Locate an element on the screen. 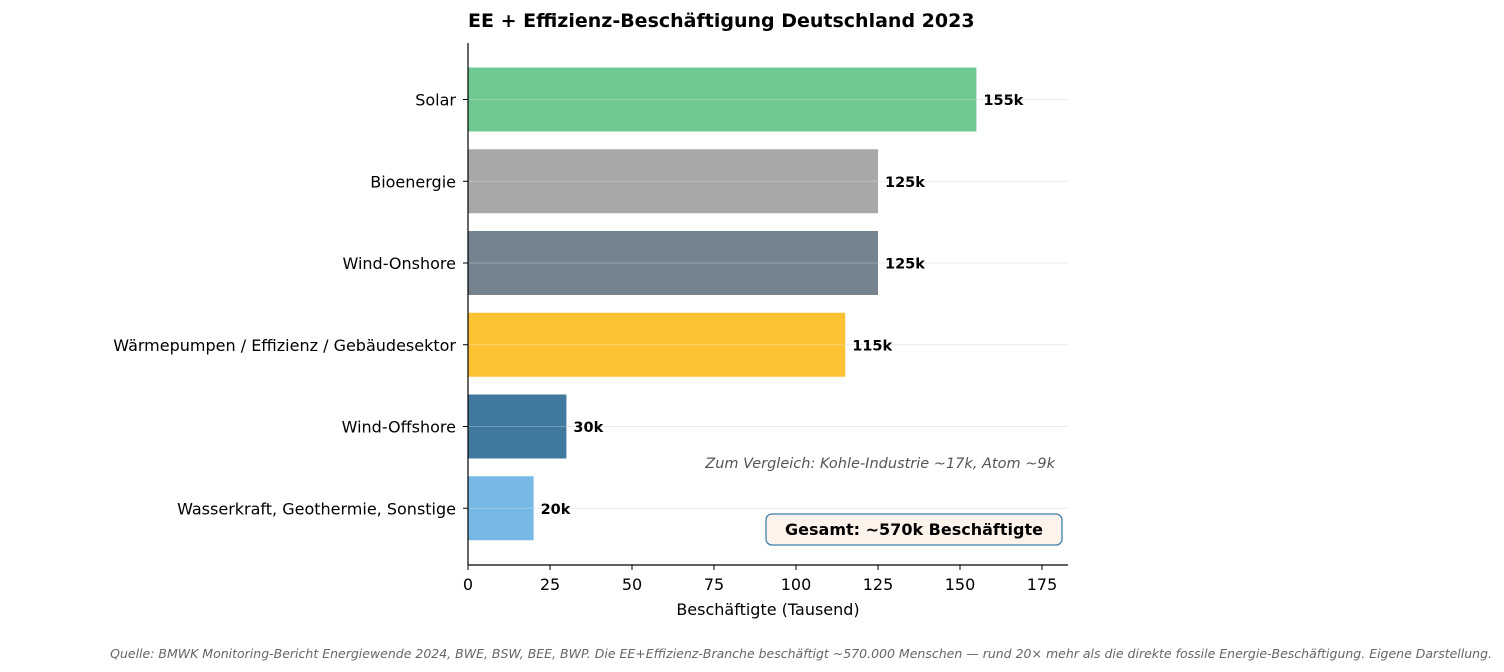 This screenshot has height=672, width=1504. total-annotation: Gesamt: ~570k Beschäftigte is located at coordinates (914, 529).